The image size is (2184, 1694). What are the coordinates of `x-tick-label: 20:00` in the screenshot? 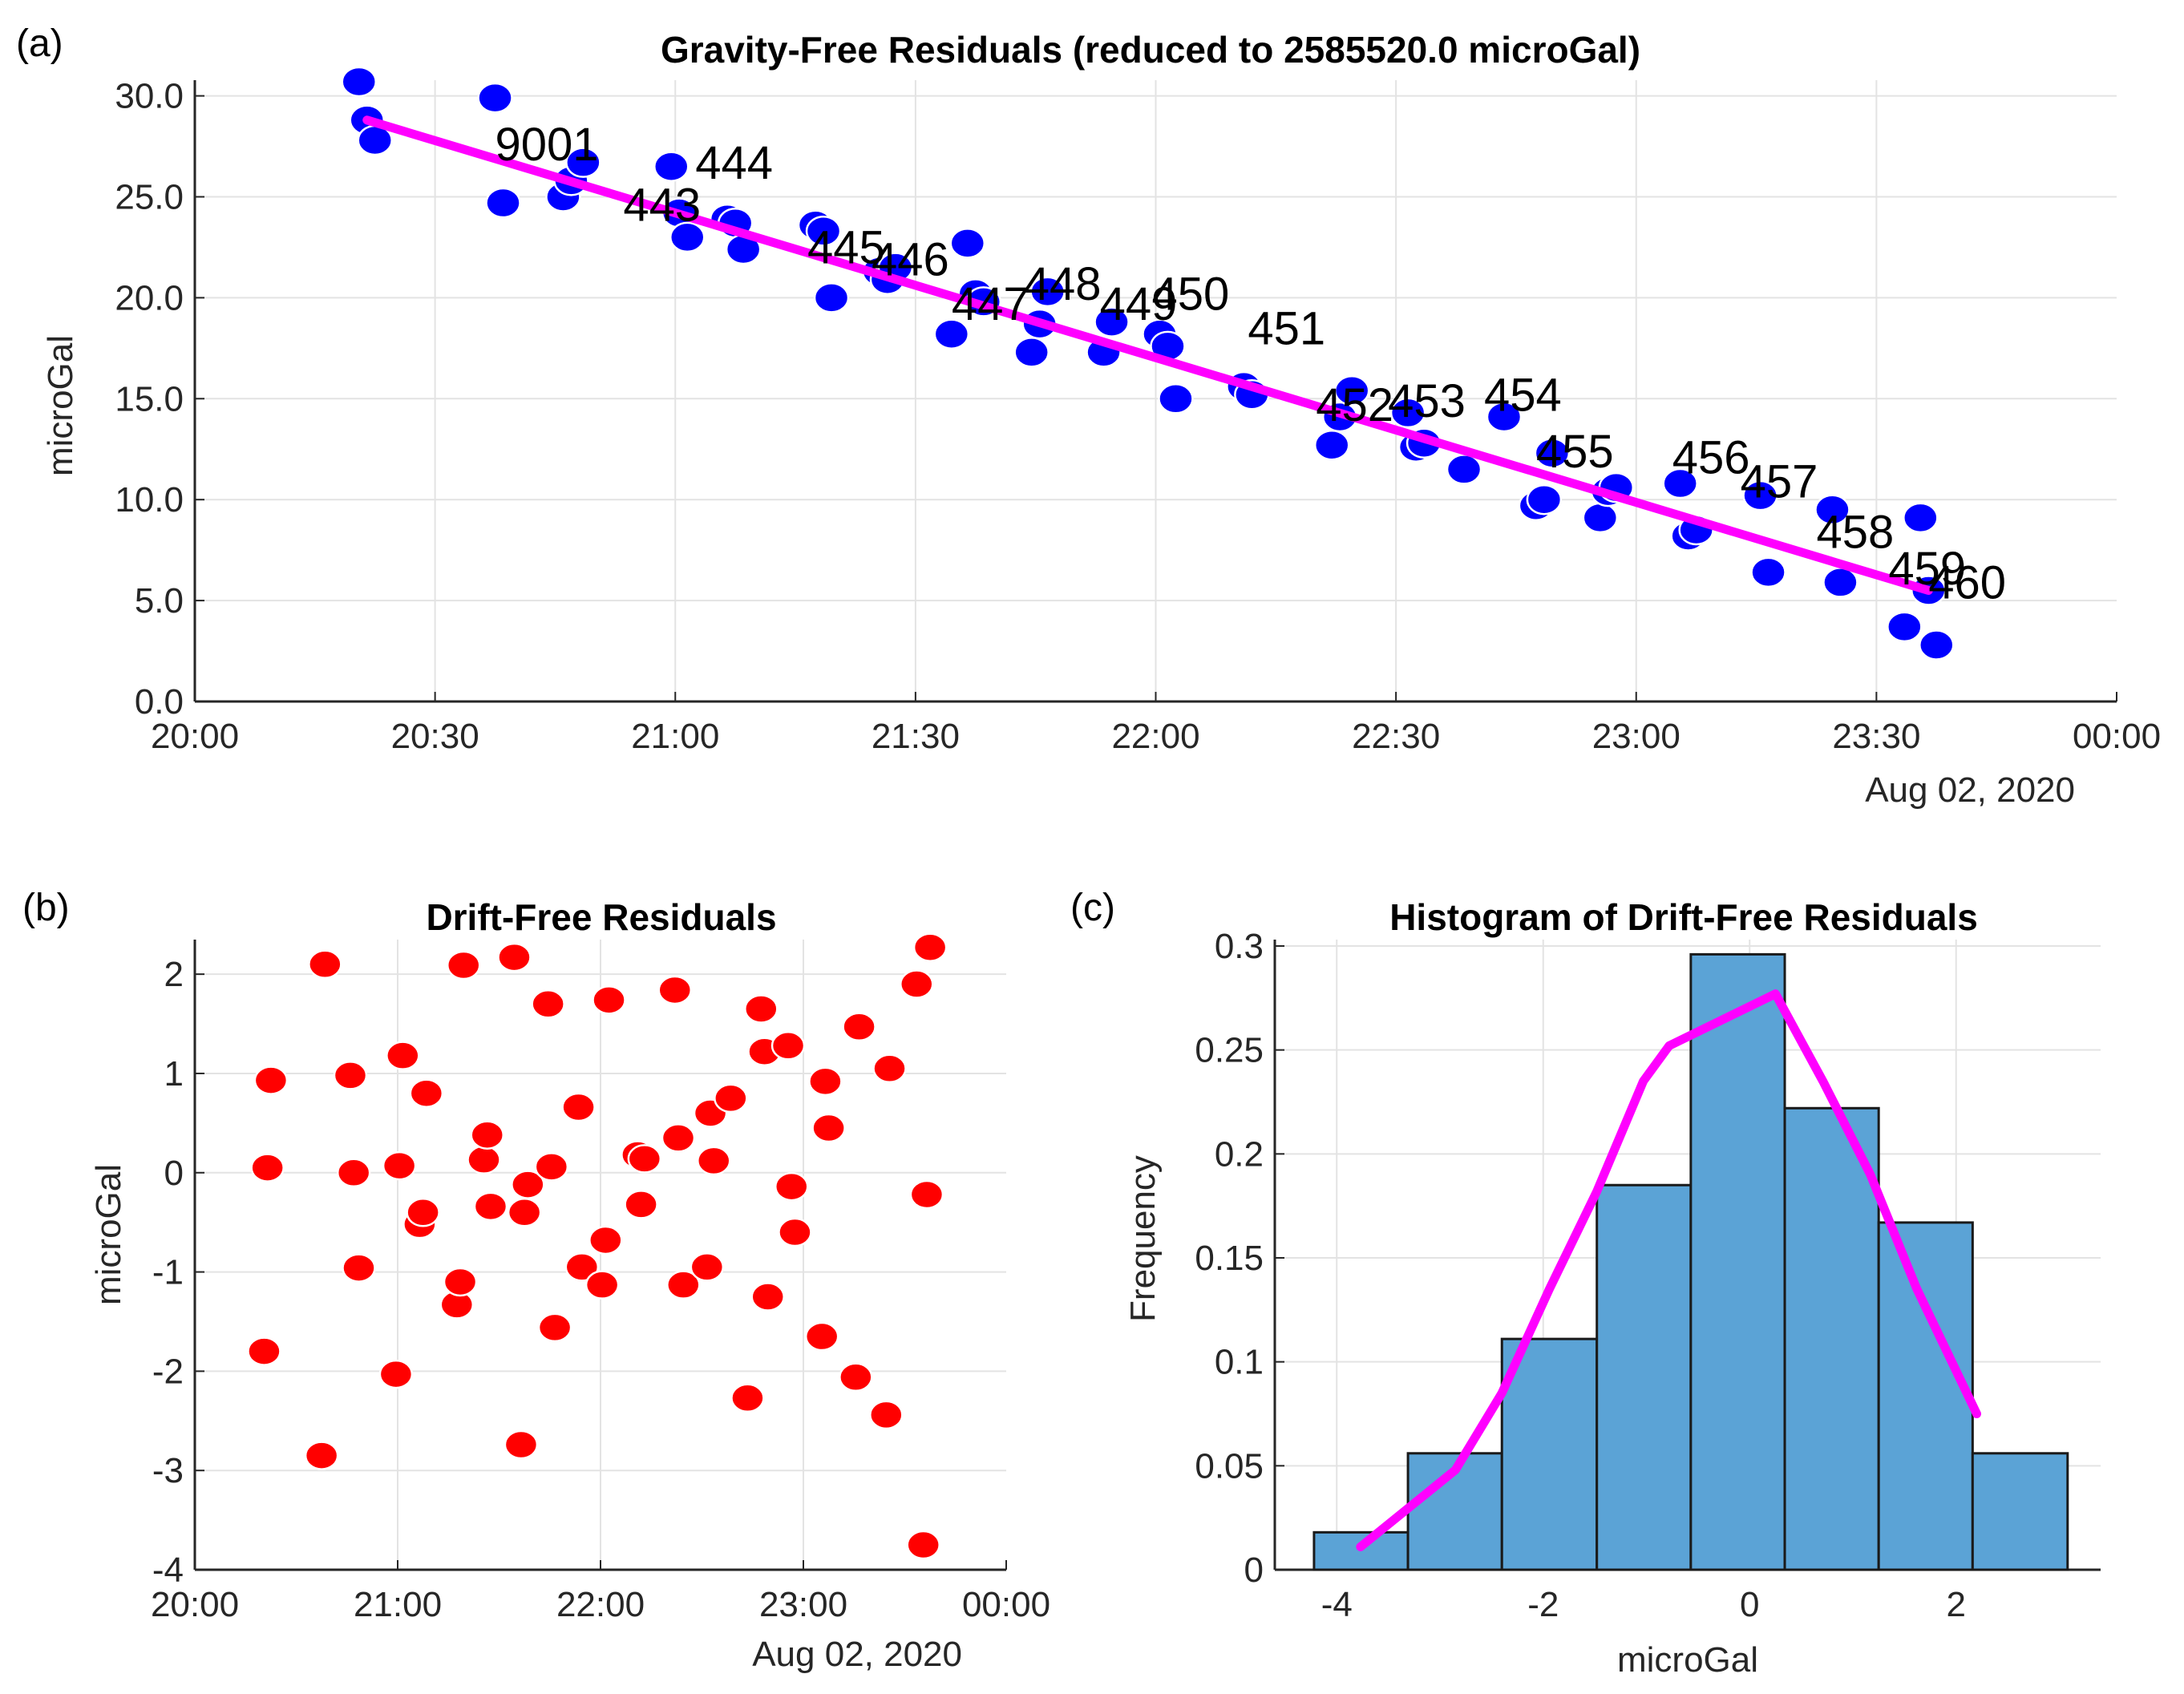 It's located at (195, 736).